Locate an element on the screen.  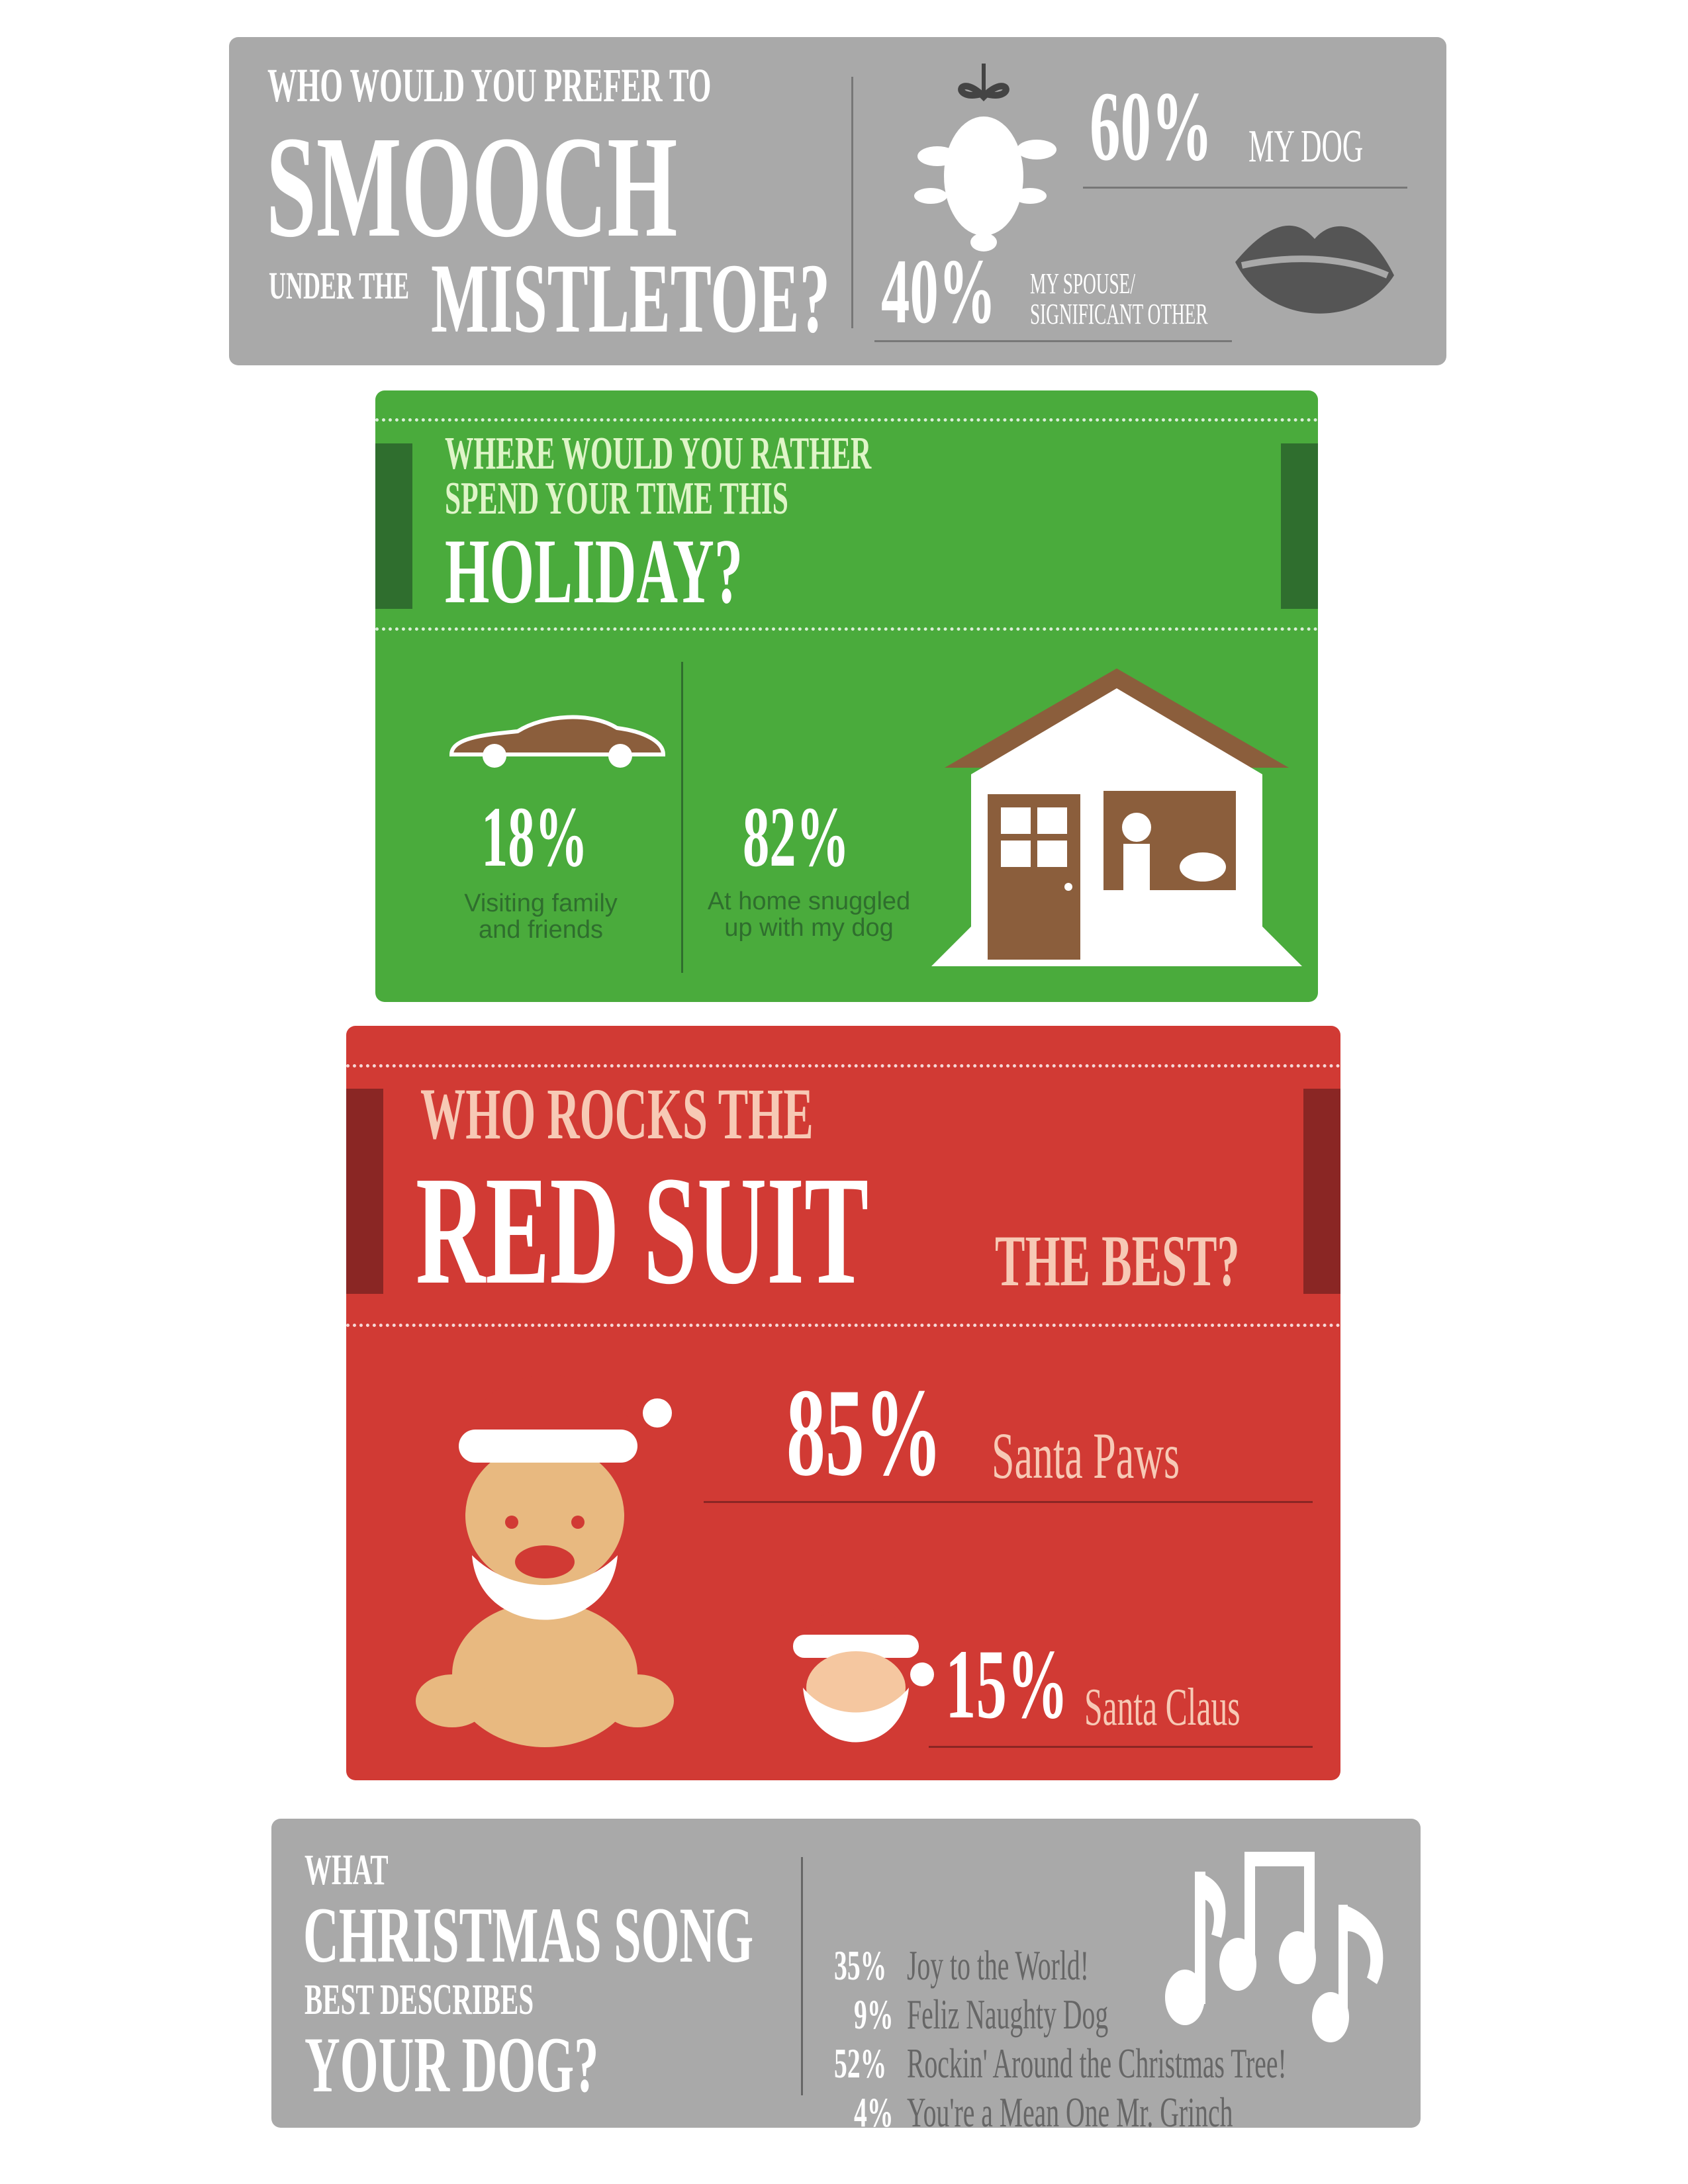
car-icon is located at coordinates (557, 741).